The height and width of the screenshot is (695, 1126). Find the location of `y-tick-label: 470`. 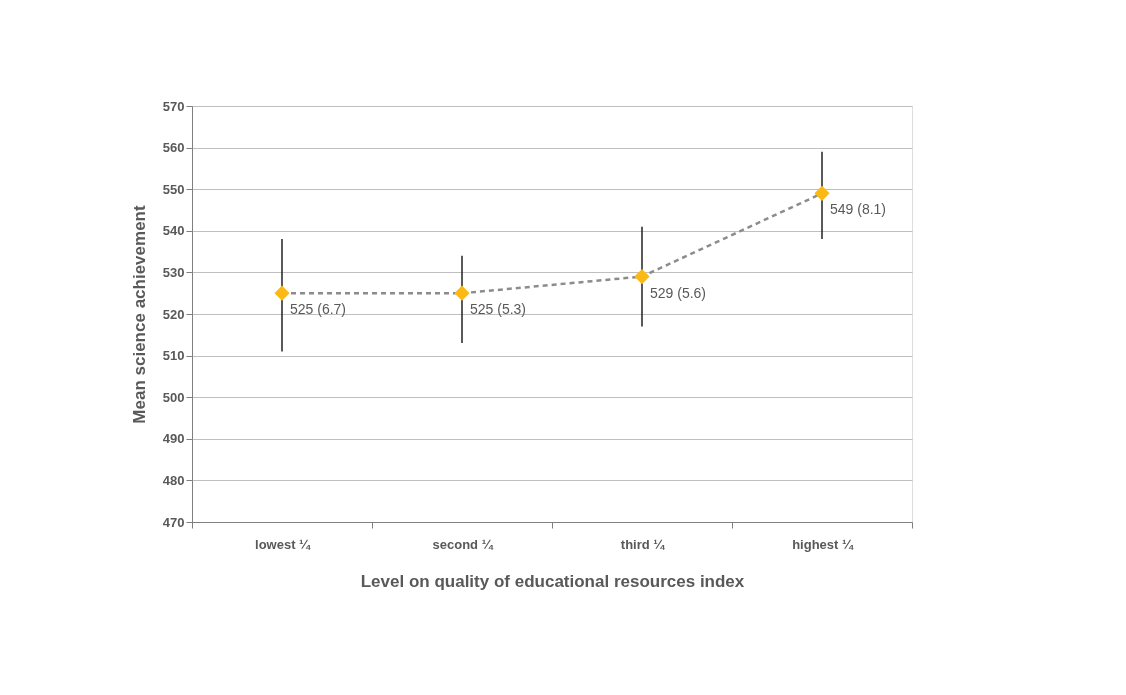

y-tick-label: 470 is located at coordinates (173, 522).